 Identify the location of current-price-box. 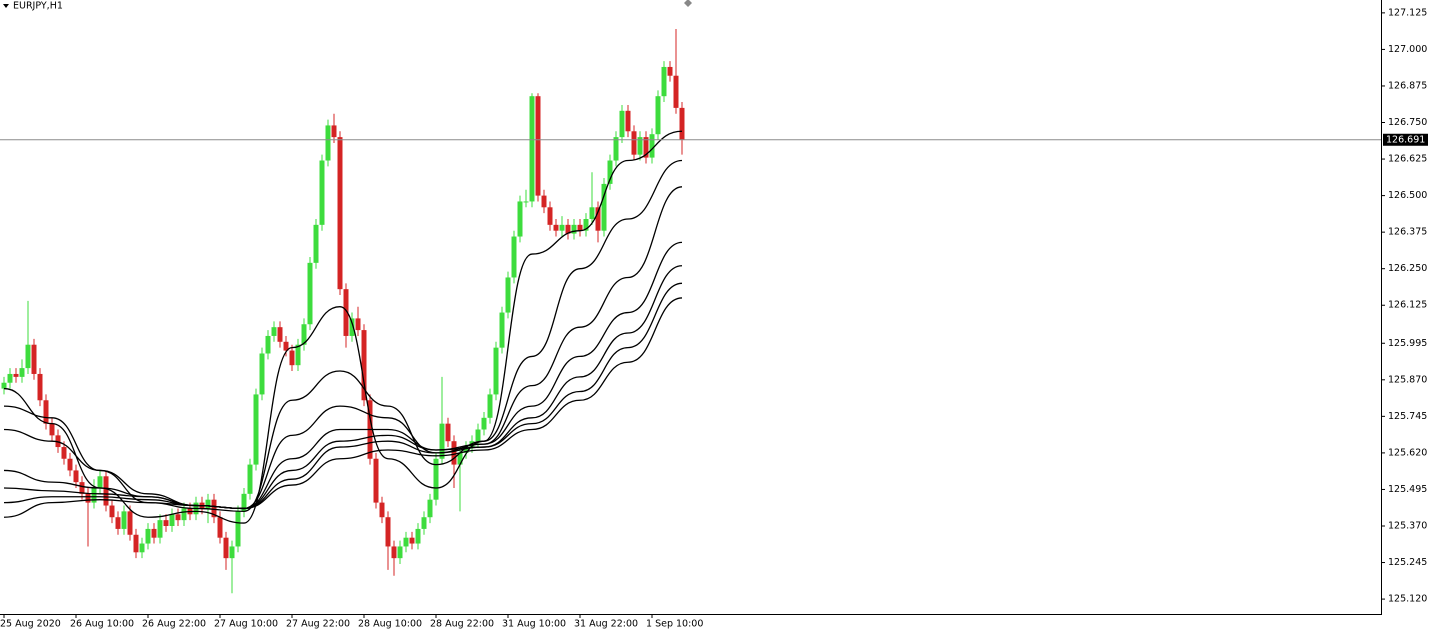
(1405, 139).